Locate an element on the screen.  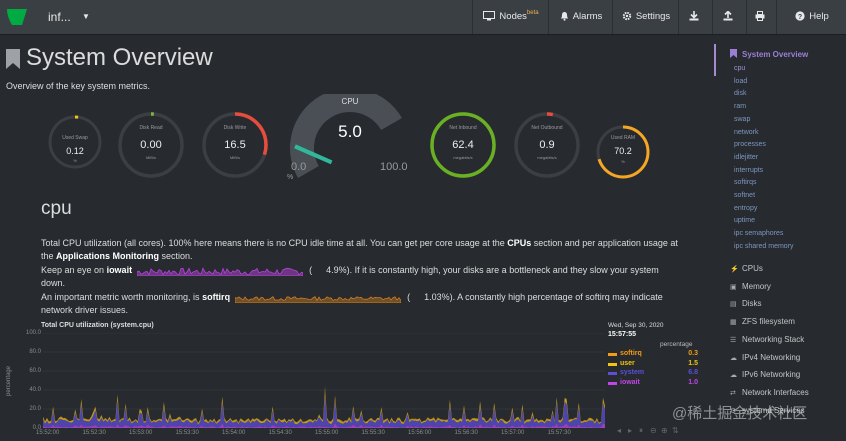
series-area-user is located at coordinates (324, 407).